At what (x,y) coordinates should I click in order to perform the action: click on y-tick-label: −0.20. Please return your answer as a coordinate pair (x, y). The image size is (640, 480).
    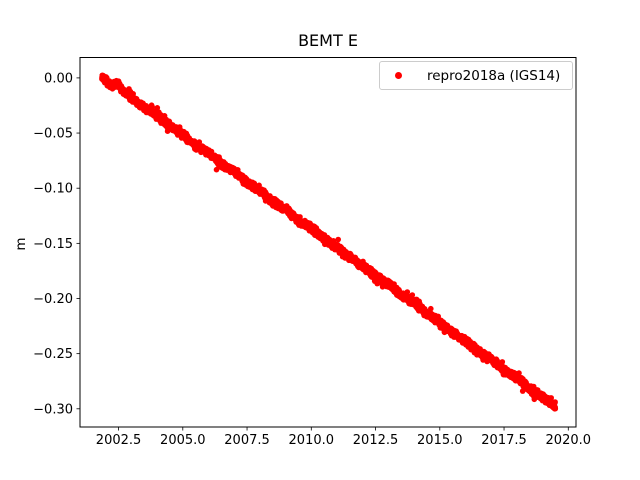
    Looking at the image, I should click on (53, 299).